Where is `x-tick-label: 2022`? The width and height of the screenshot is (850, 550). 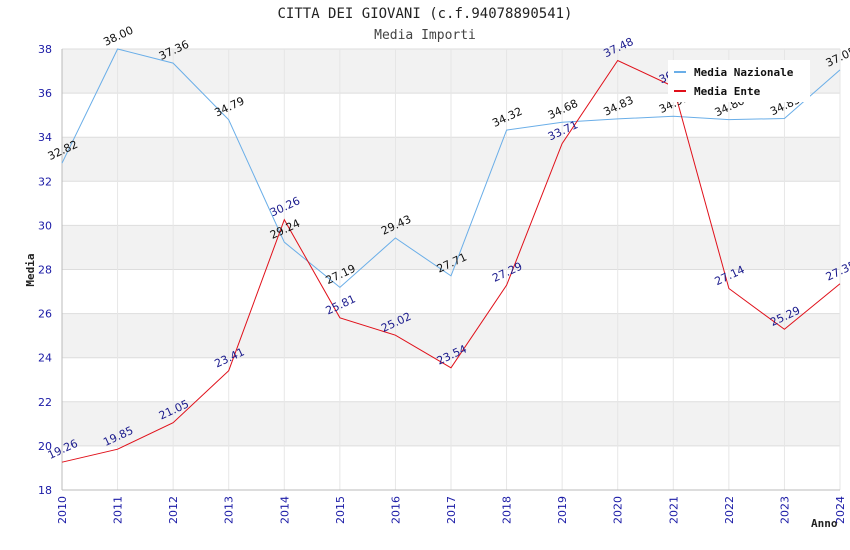 x-tick-label: 2022 is located at coordinates (729, 510).